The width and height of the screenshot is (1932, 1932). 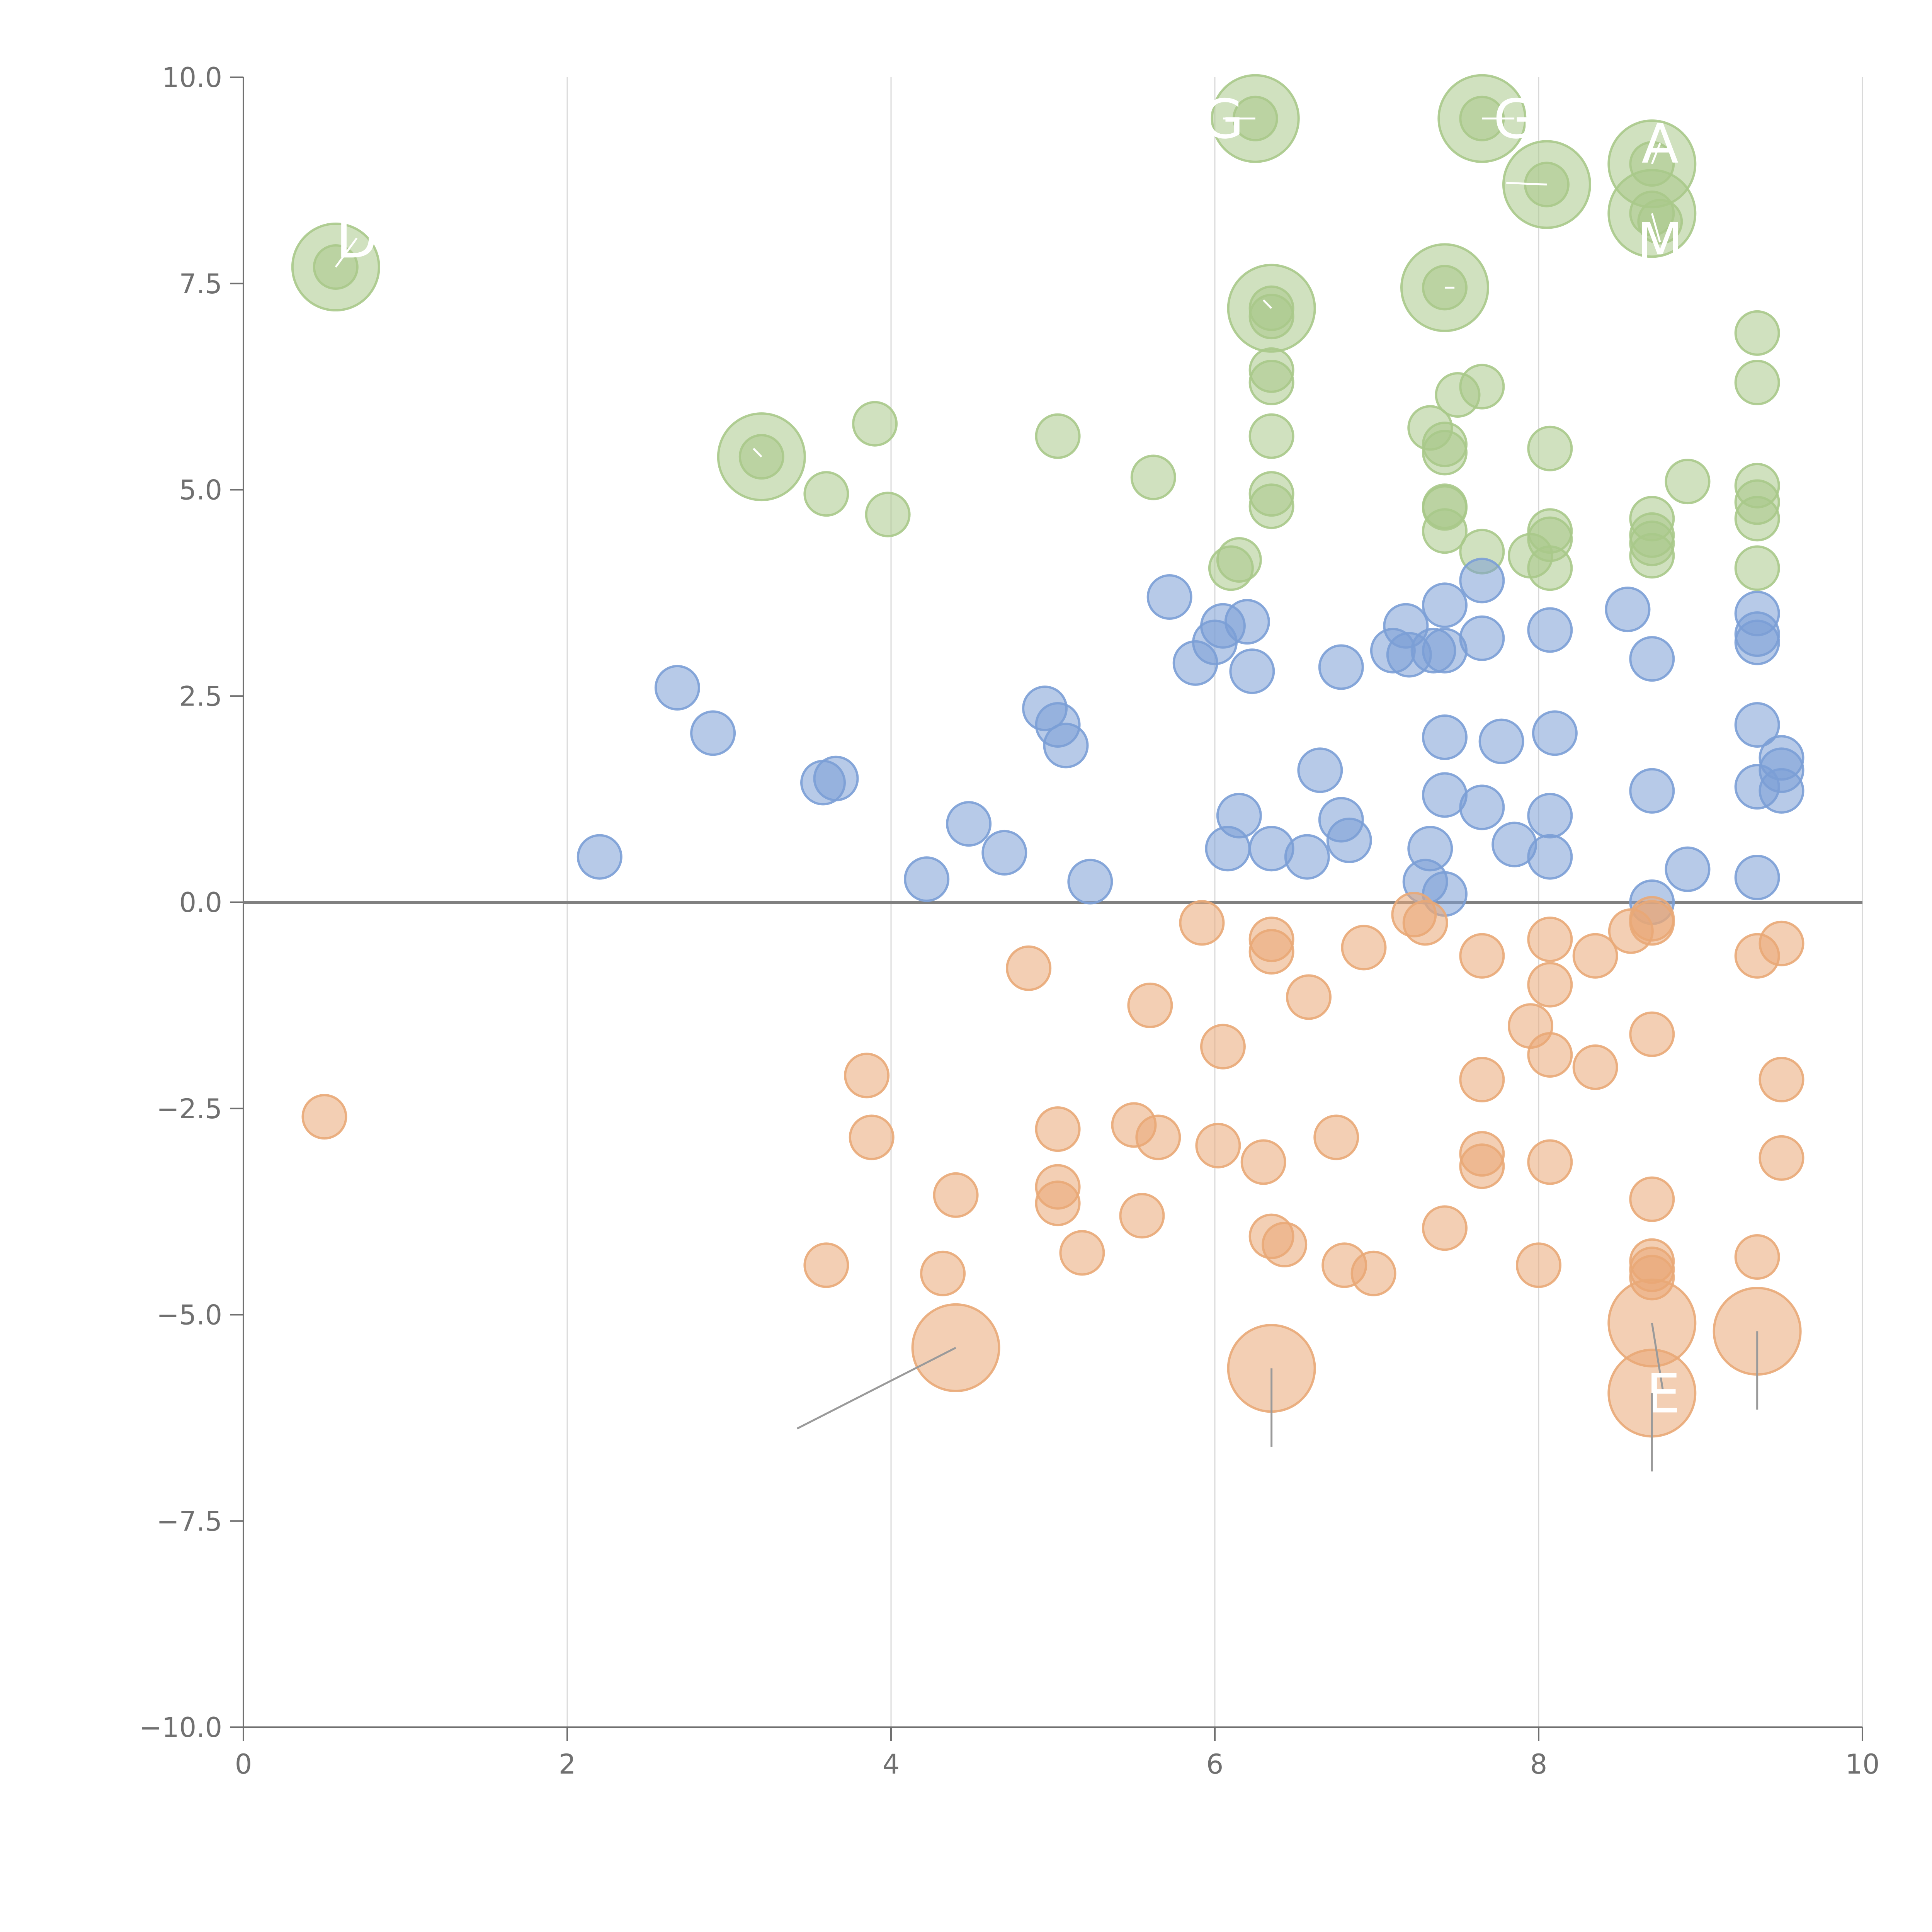 What do you see at coordinates (892, 1764) in the screenshot?
I see `x-tick-label: 4` at bounding box center [892, 1764].